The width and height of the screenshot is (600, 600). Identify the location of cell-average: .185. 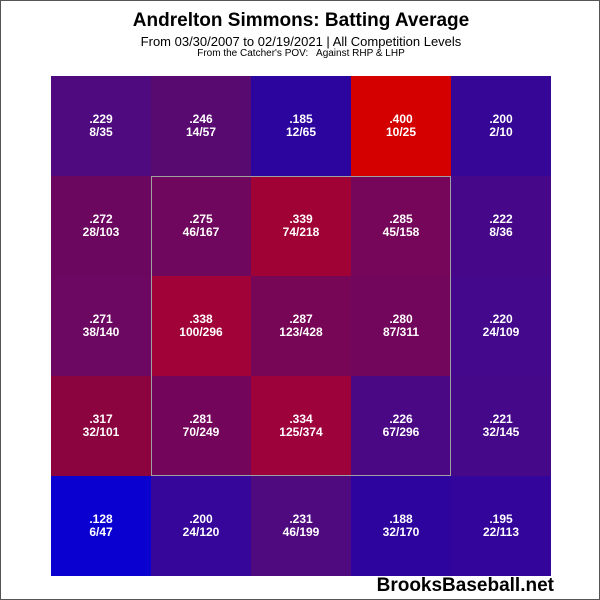
(301, 119).